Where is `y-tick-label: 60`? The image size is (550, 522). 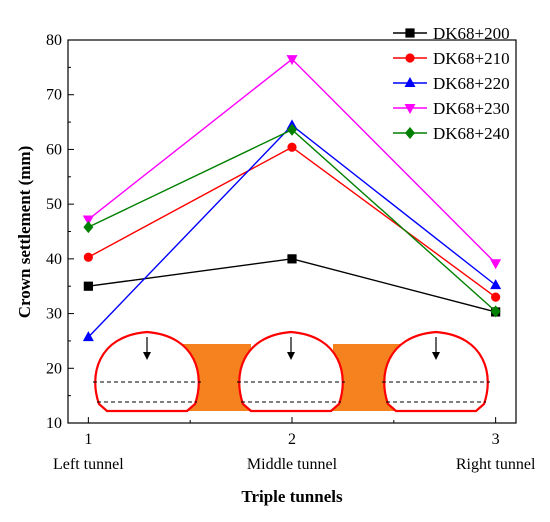 y-tick-label: 60 is located at coordinates (54, 149).